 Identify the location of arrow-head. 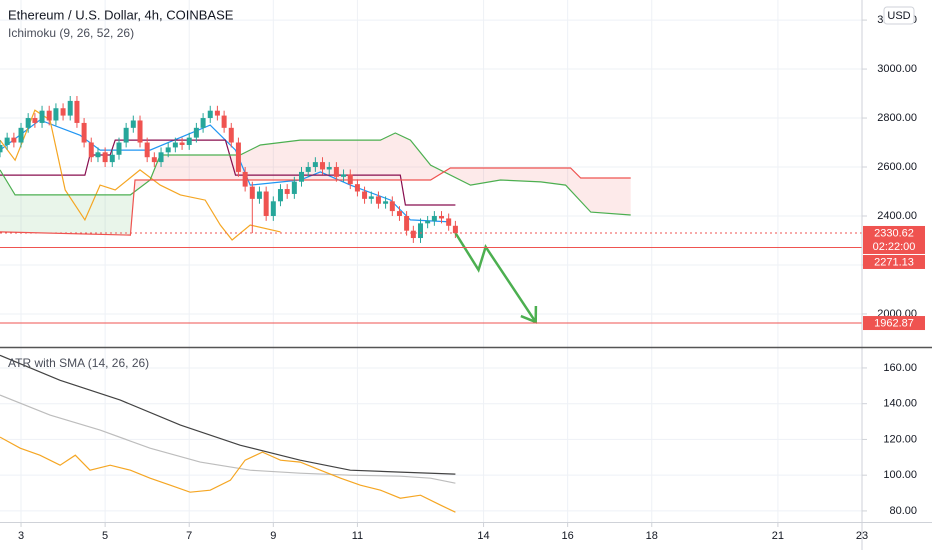
(529, 315).